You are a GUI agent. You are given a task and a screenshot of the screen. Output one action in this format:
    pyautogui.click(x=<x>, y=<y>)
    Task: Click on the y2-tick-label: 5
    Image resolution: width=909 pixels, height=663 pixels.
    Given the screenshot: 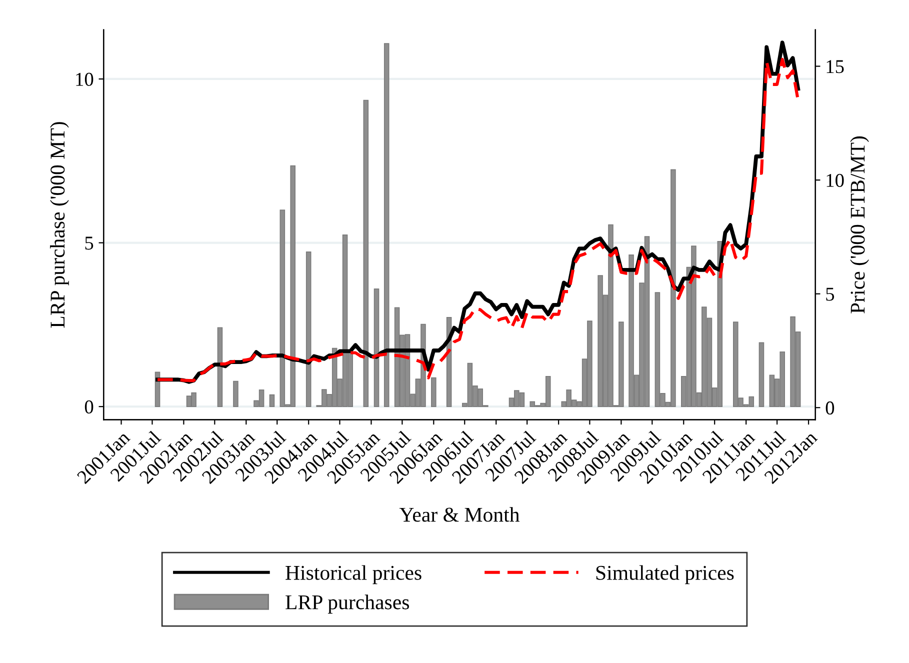 What is the action you would take?
    pyautogui.click(x=830, y=294)
    